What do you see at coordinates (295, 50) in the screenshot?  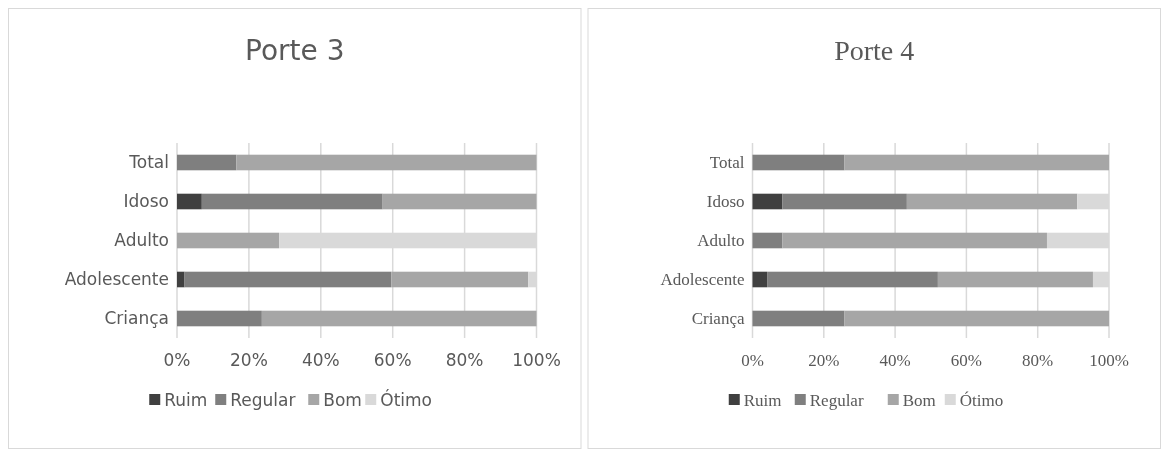 I see `chart-title: Porte 3` at bounding box center [295, 50].